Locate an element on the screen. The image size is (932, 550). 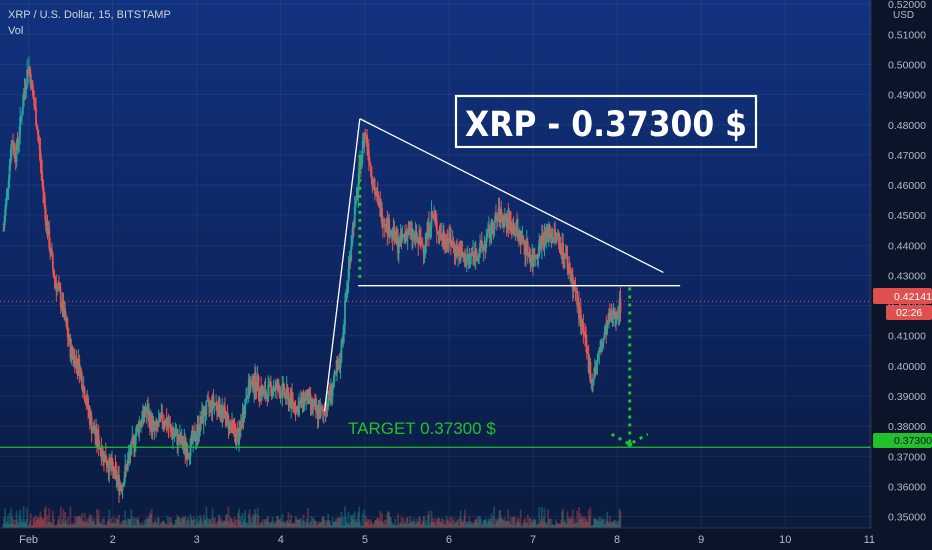
price-axis-panel is located at coordinates (901, 275).